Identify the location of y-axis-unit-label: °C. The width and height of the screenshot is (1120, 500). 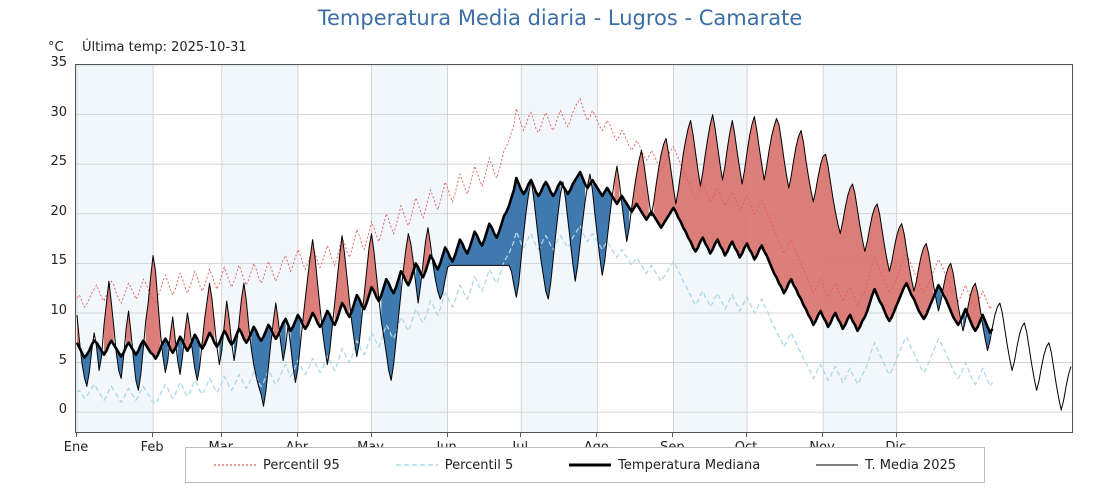
(56, 47).